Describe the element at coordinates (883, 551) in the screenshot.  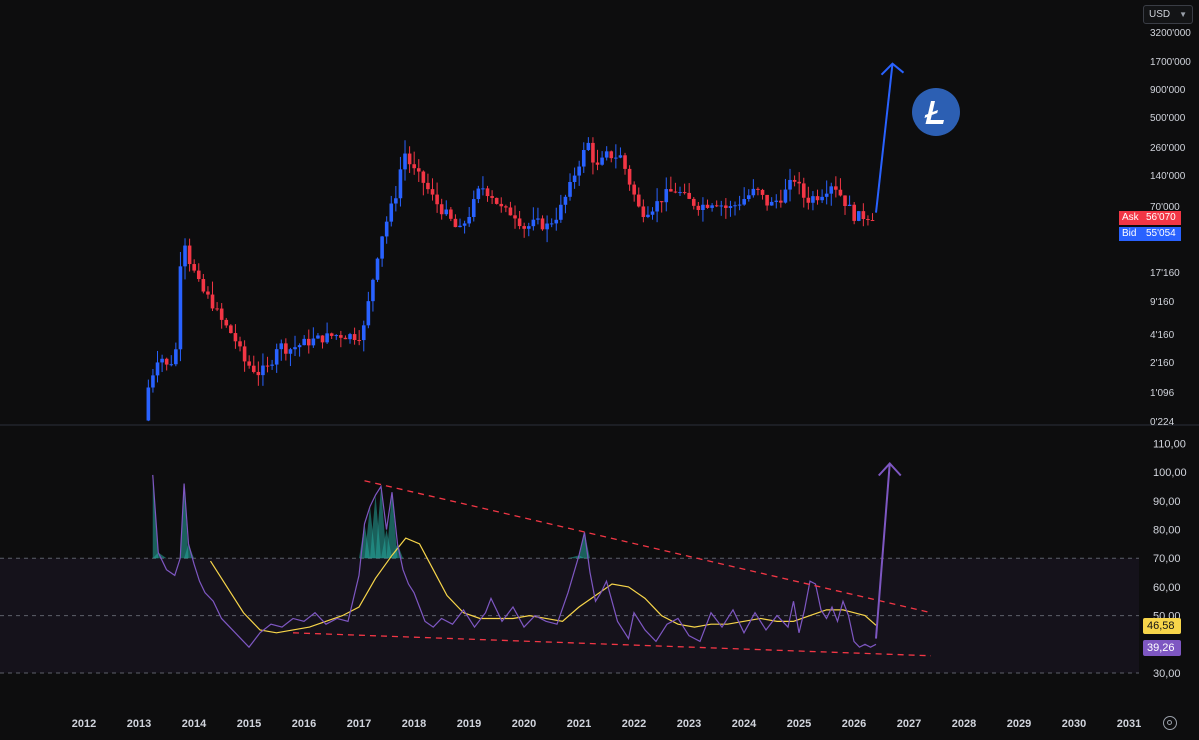
I see `rsi-projection-arrow` at that location.